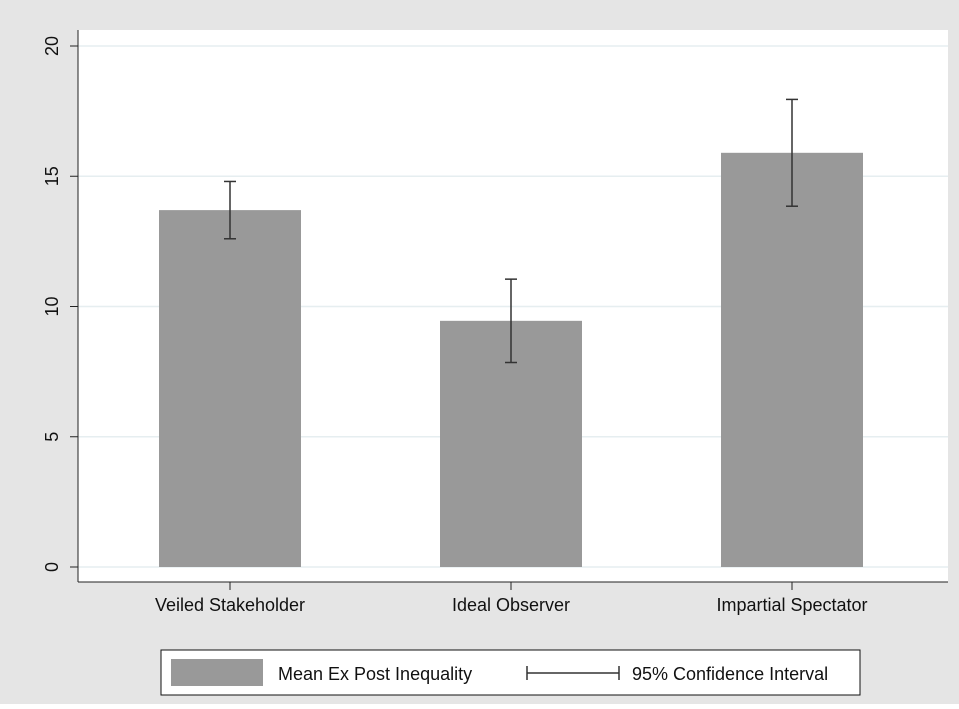  Describe the element at coordinates (730, 674) in the screenshot. I see `legend-label-ci: 95% Confidence Interval` at that location.